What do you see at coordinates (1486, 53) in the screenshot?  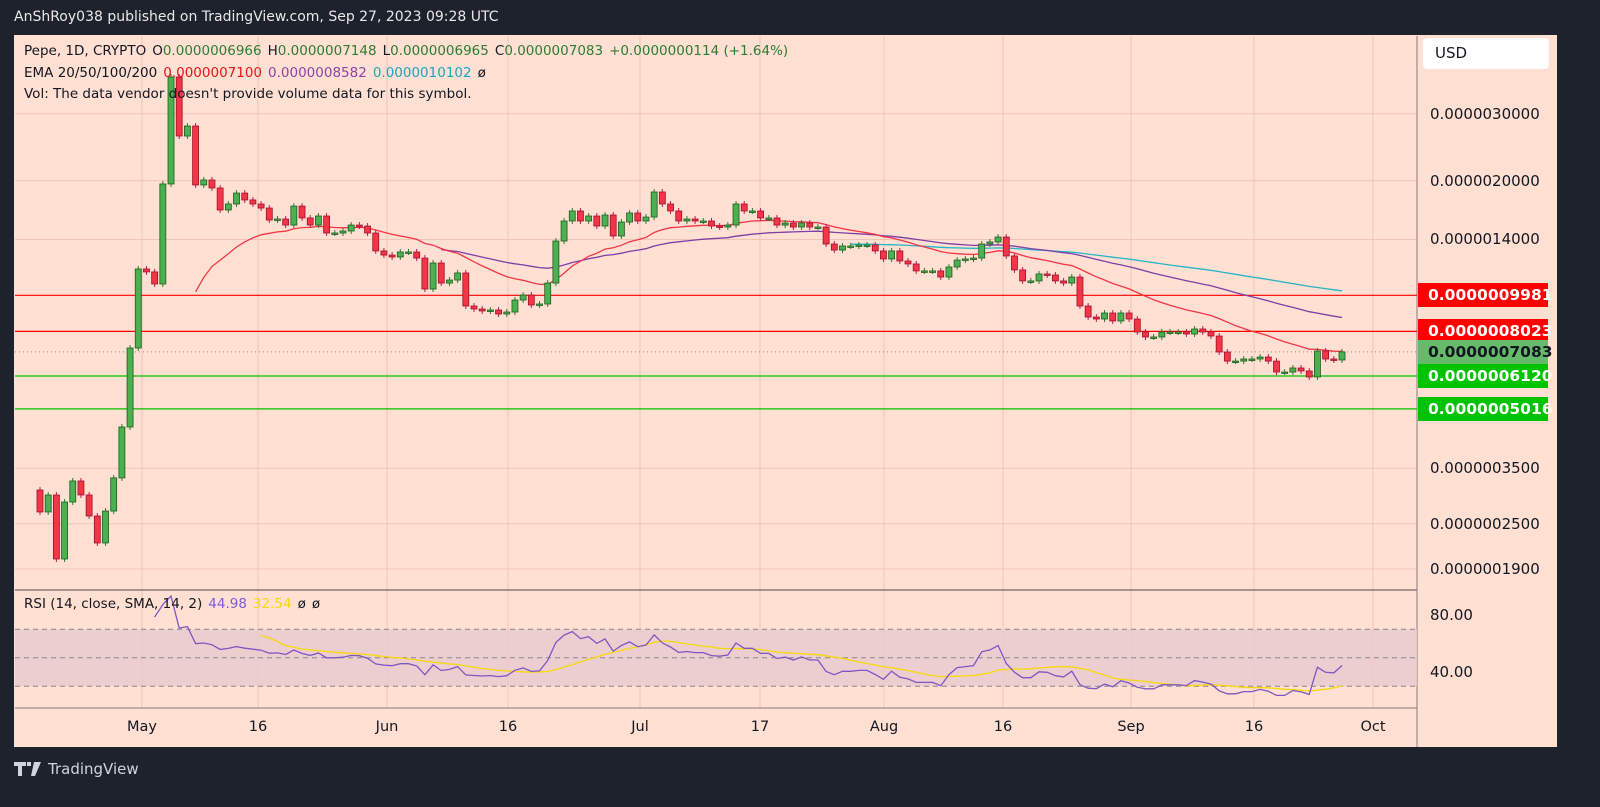 I see `currency-button: USD` at bounding box center [1486, 53].